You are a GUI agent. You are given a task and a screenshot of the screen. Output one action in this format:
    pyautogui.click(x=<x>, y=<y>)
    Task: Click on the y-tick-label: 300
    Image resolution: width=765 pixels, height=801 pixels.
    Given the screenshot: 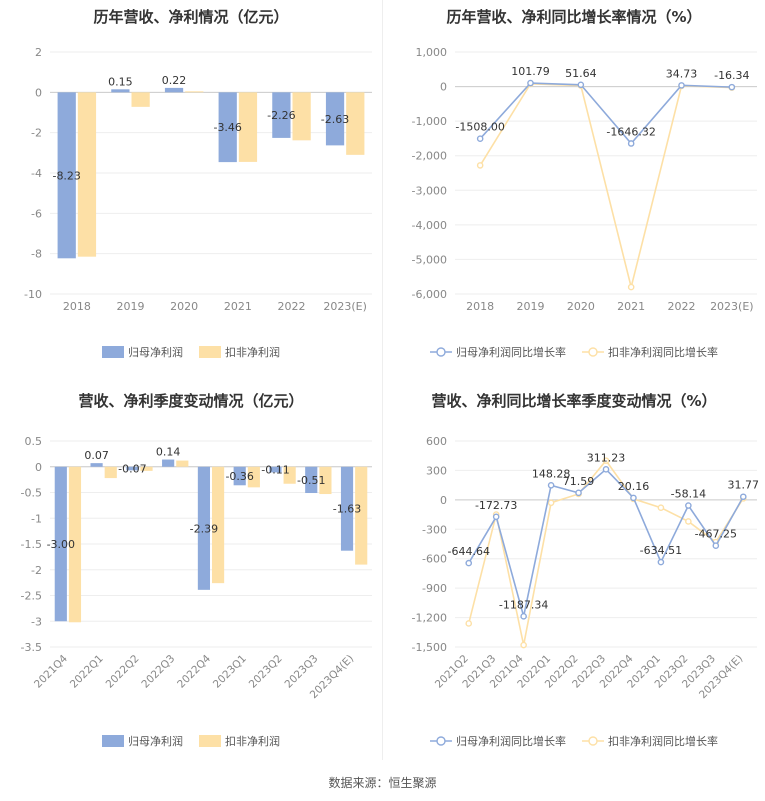 What is the action you would take?
    pyautogui.click(x=436, y=470)
    